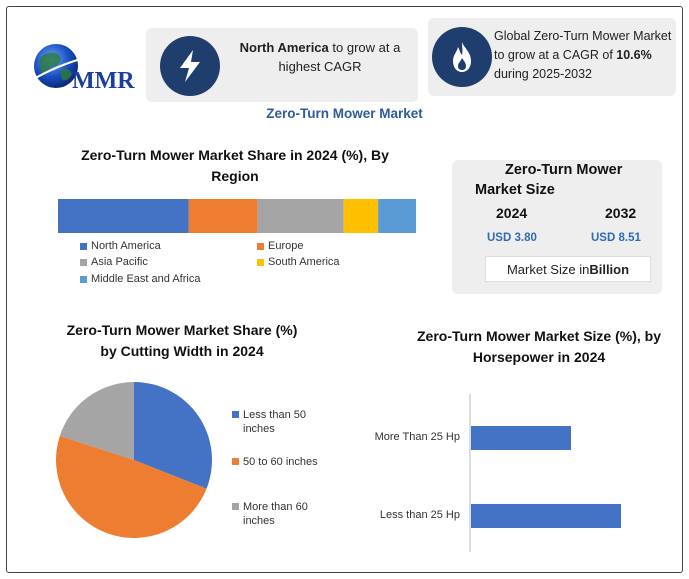 Image resolution: width=689 pixels, height=579 pixels. Describe the element at coordinates (190, 66) in the screenshot. I see `lightning-icon` at that location.